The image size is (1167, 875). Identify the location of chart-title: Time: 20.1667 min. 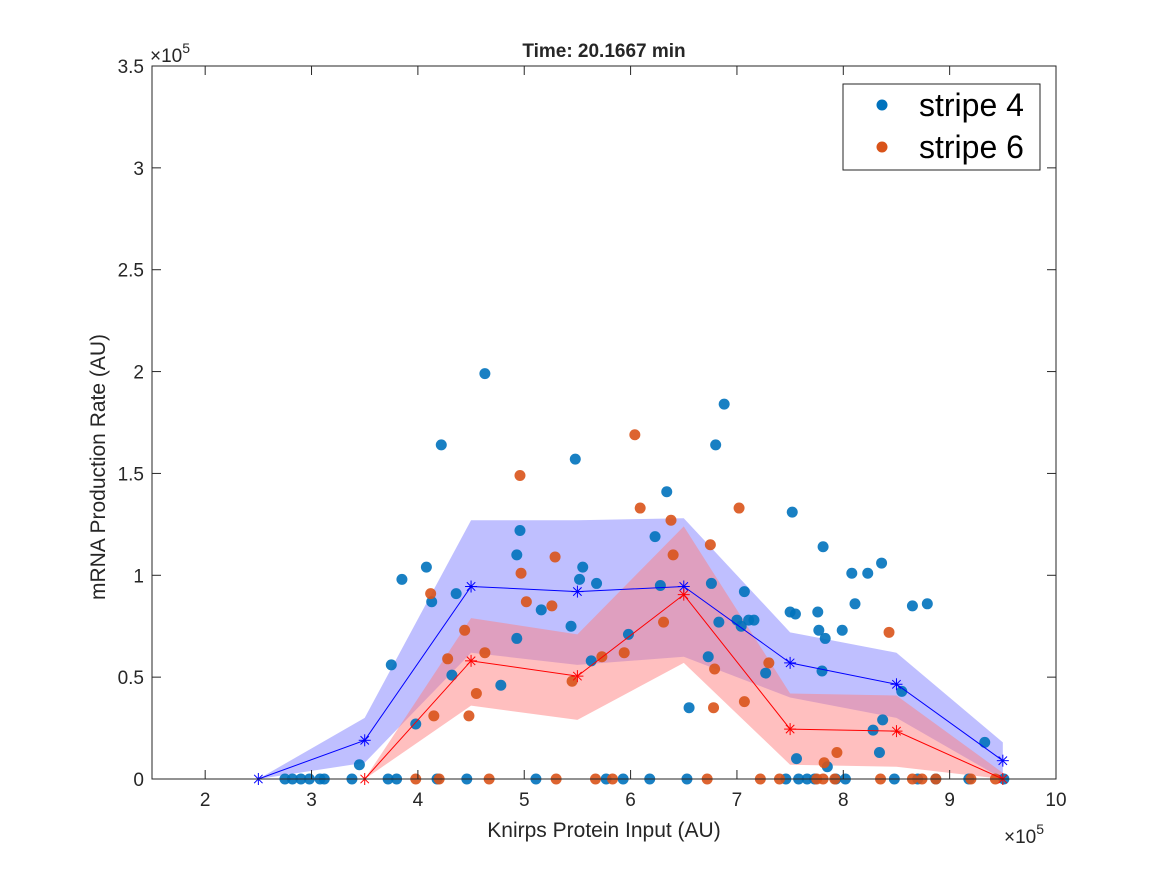
(603, 51).